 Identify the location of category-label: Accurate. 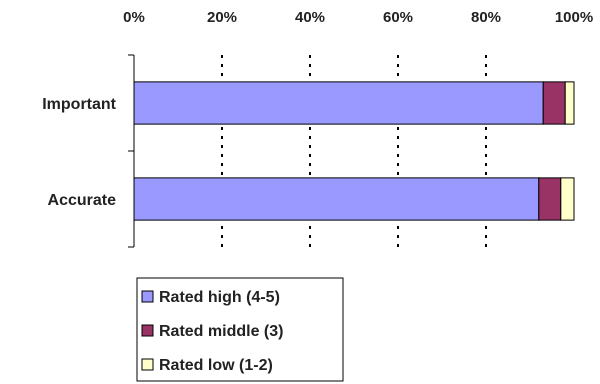
(82, 200).